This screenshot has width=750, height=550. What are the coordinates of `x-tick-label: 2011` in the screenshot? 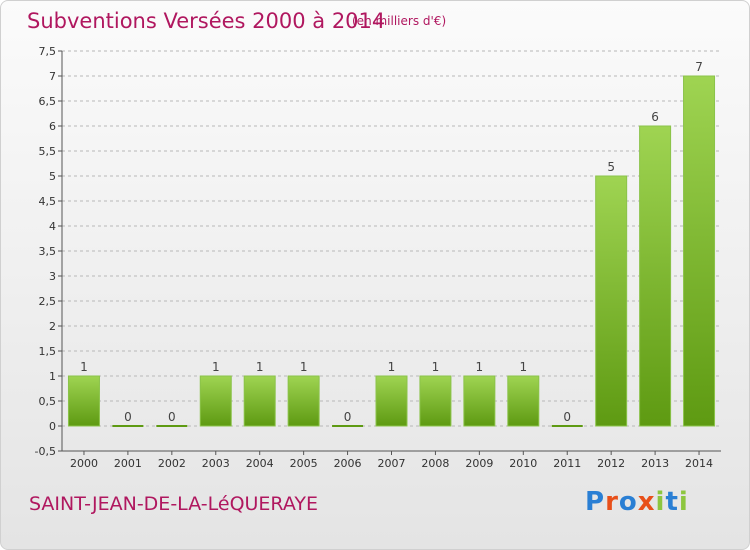 It's located at (567, 463).